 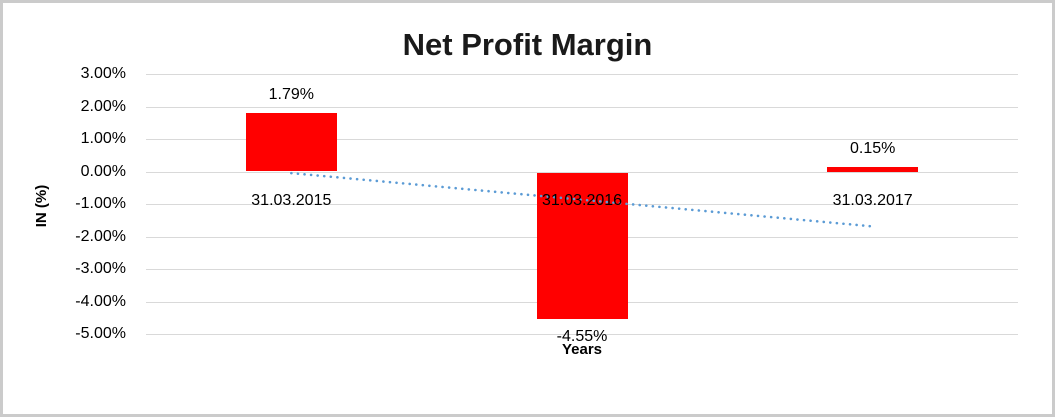 I want to click on y-tick-label: 2.00%, so click(x=103, y=106).